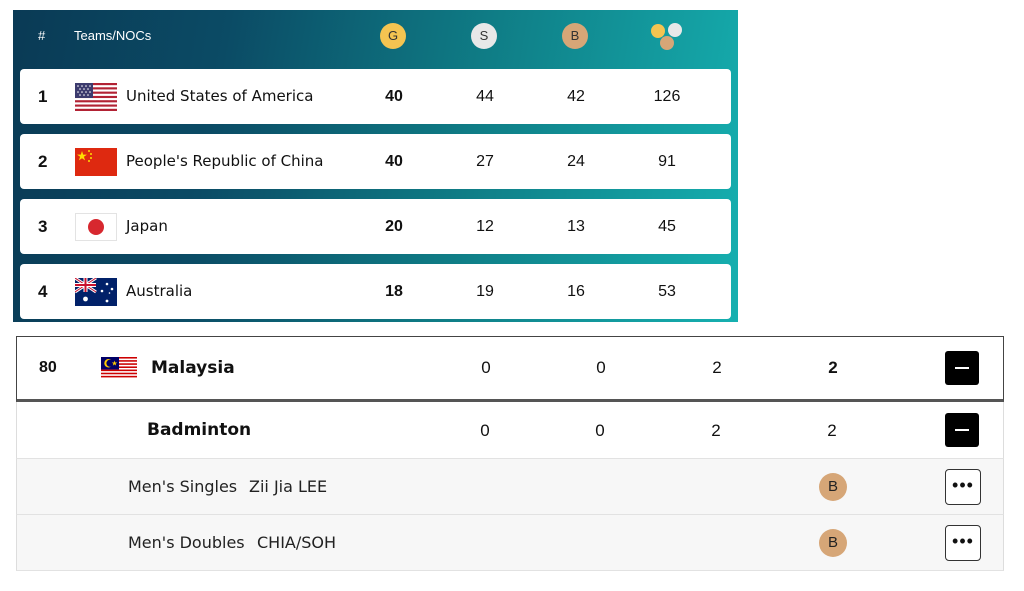 Image resolution: width=1024 pixels, height=591 pixels. I want to click on gold-medal-header: G, so click(393, 36).